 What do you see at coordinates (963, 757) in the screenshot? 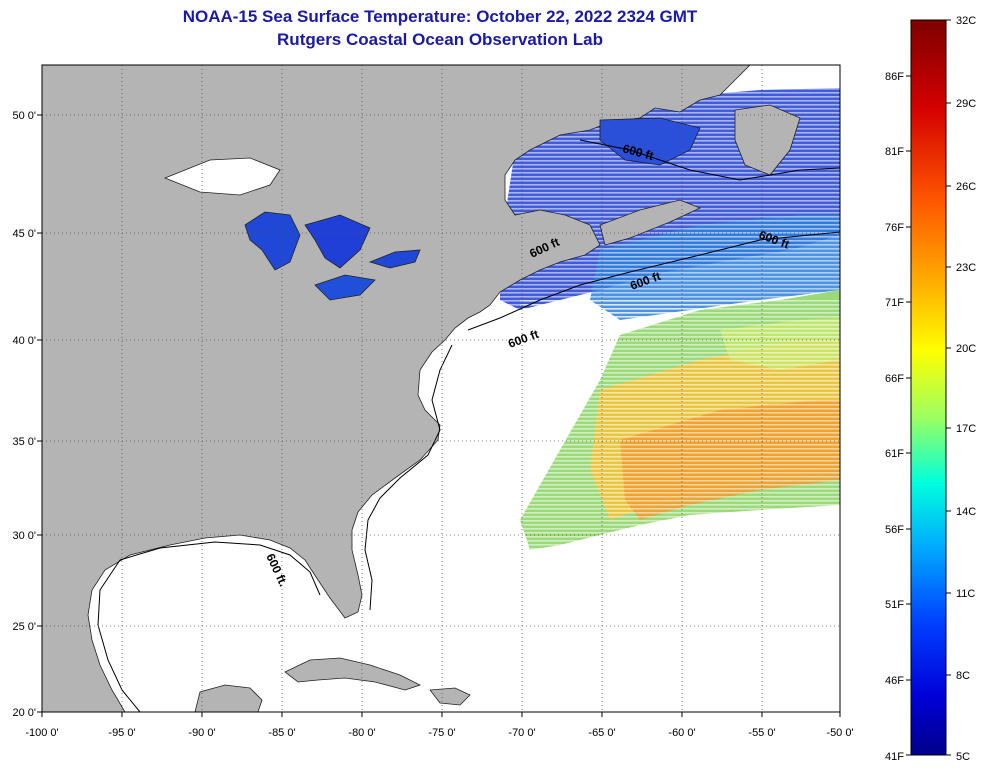
I see `colorbar-celsius-label: 5C` at bounding box center [963, 757].